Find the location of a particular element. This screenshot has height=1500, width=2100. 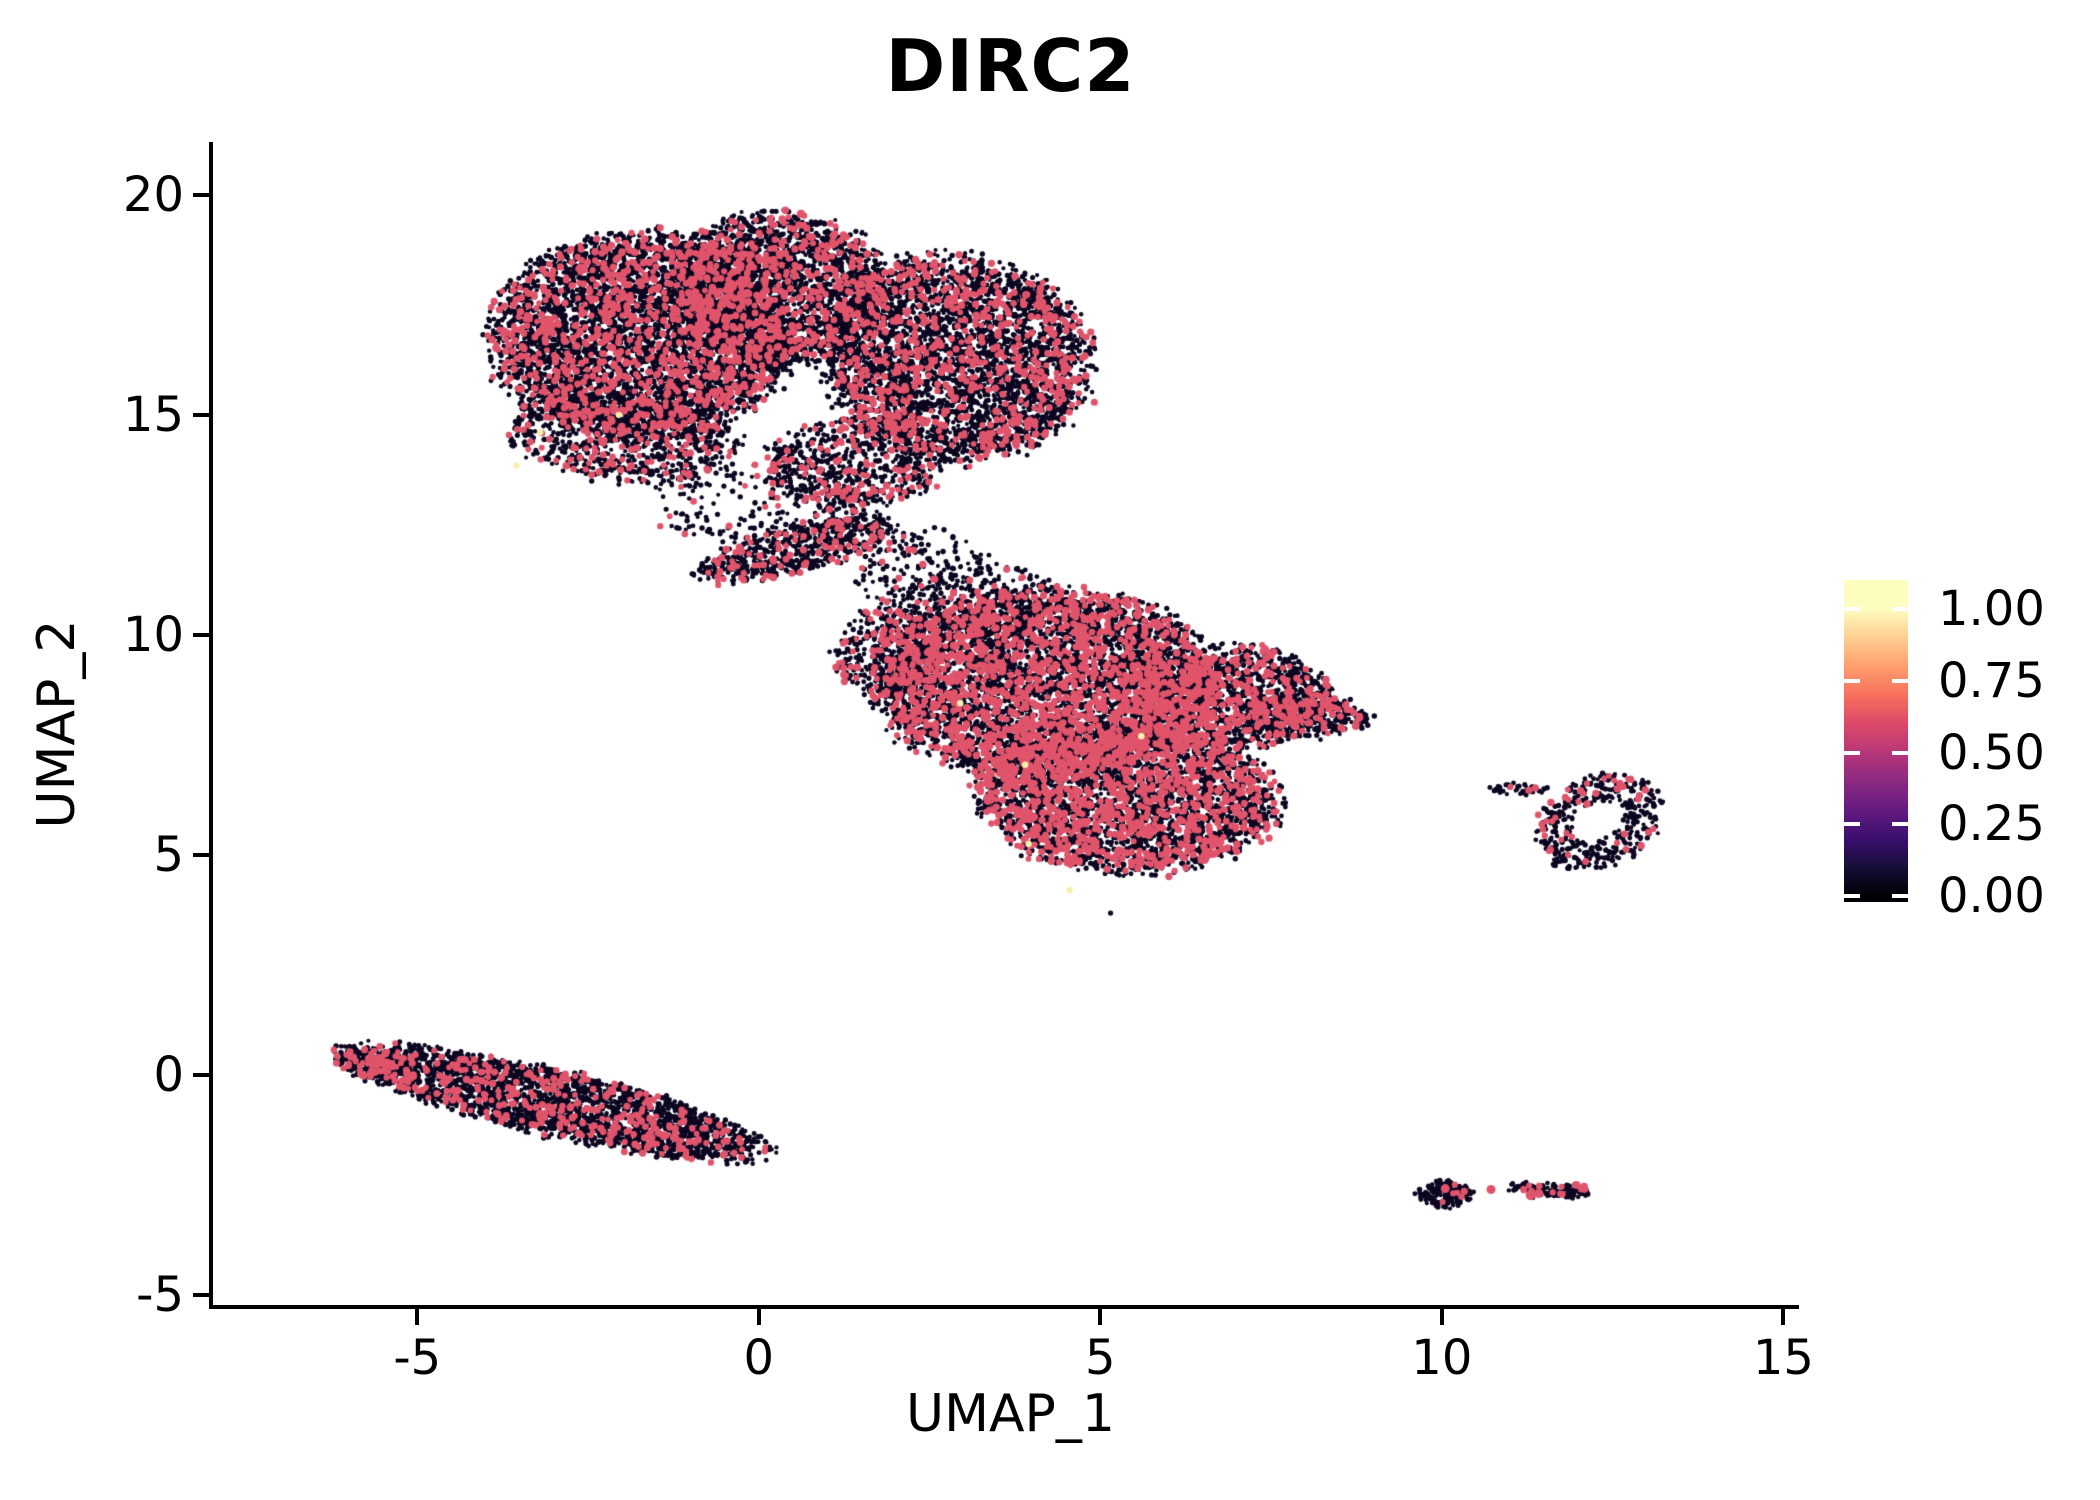

colorbar-tick-label: 0.50 is located at coordinates (1991, 752).